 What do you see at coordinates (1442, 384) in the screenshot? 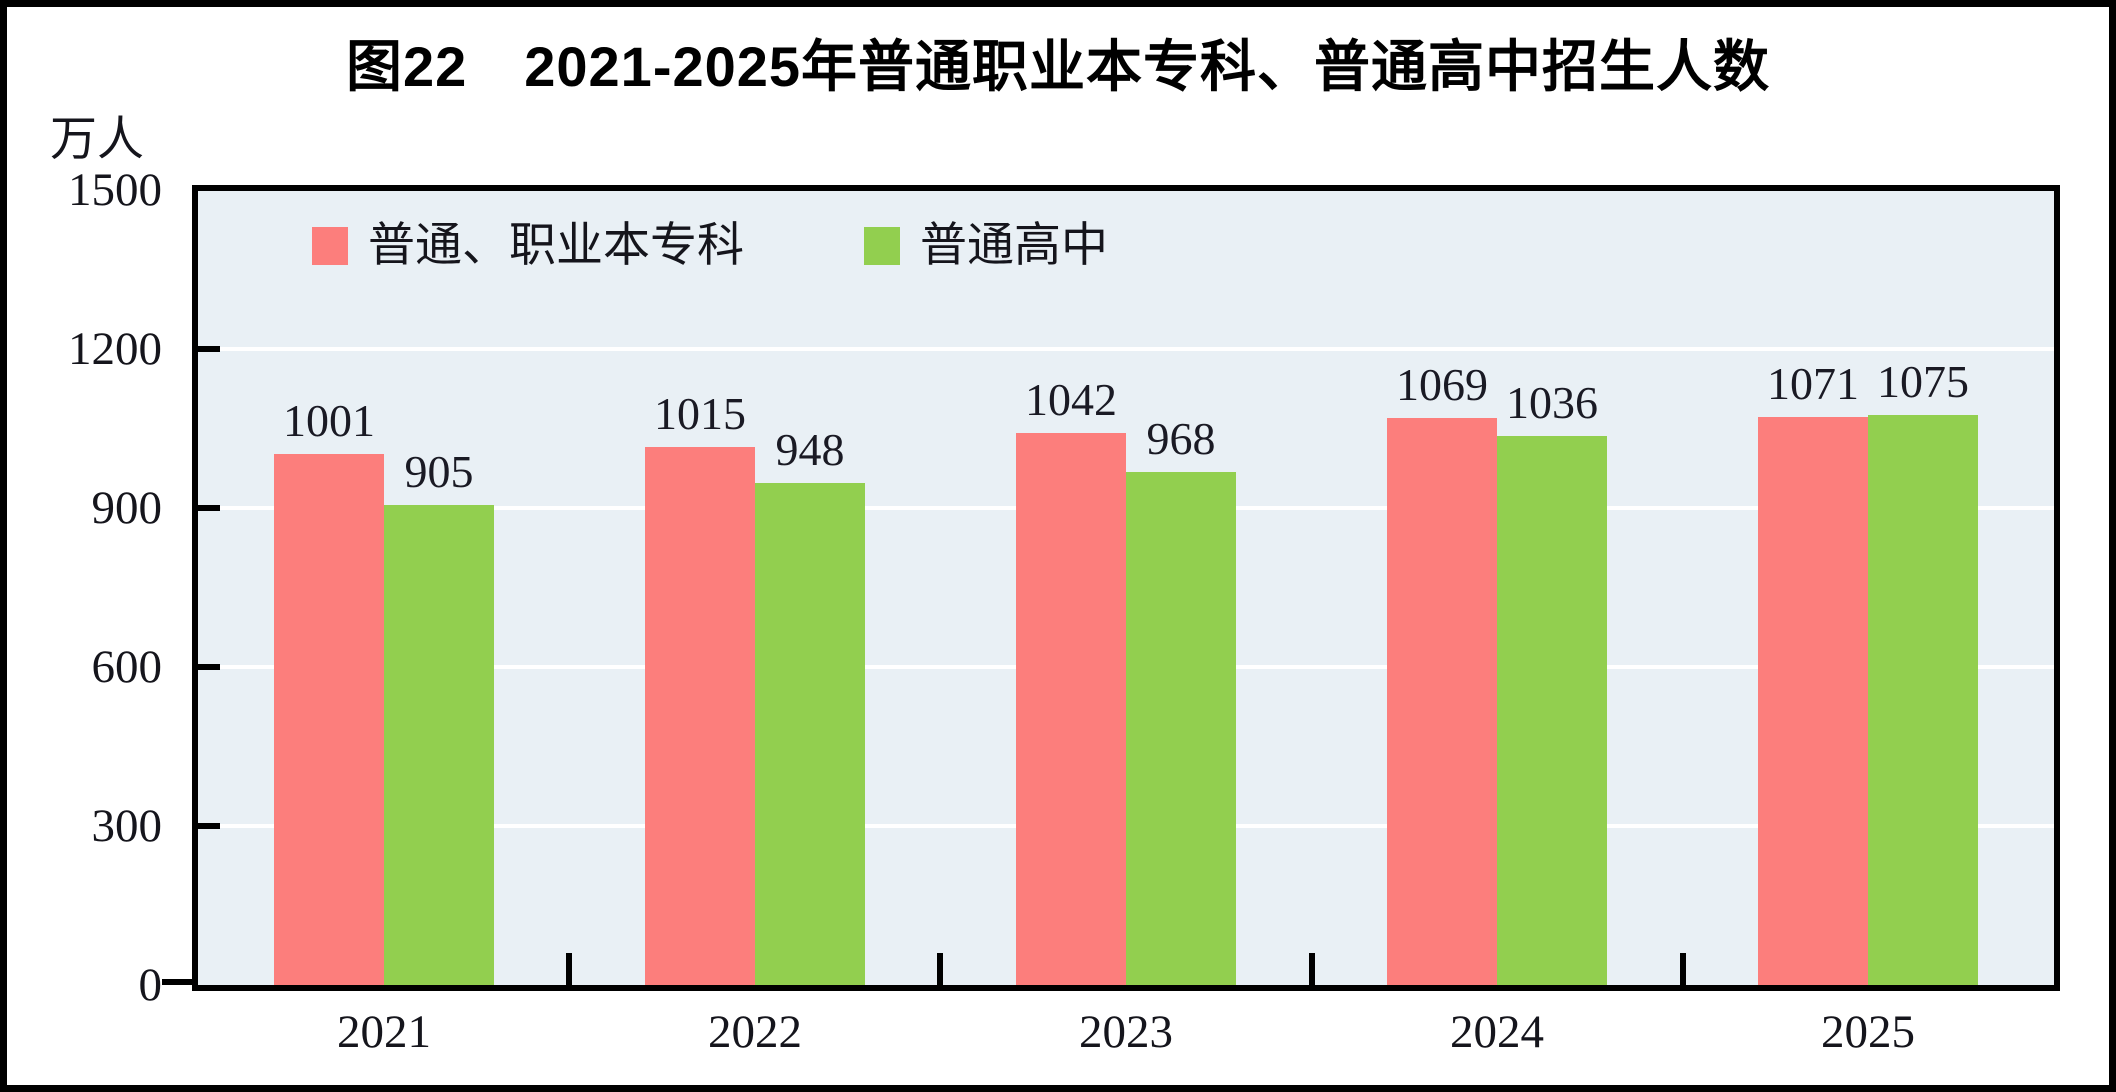
I see `value-label-2024-series-0: 1069` at bounding box center [1442, 384].